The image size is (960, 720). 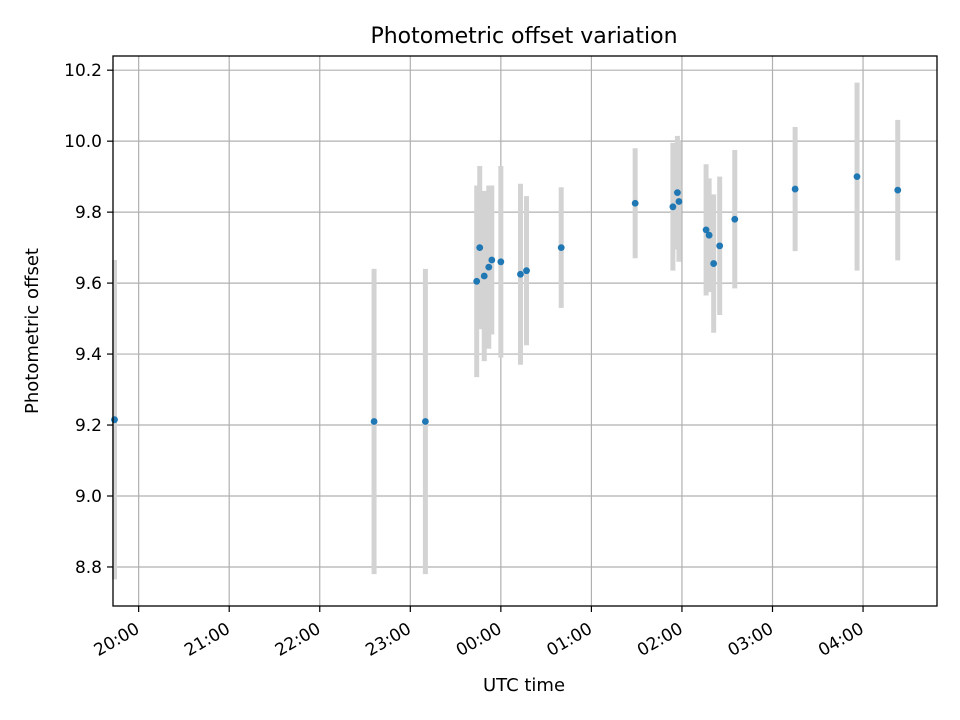 What do you see at coordinates (660, 640) in the screenshot?
I see `x-tick-label: 02:00` at bounding box center [660, 640].